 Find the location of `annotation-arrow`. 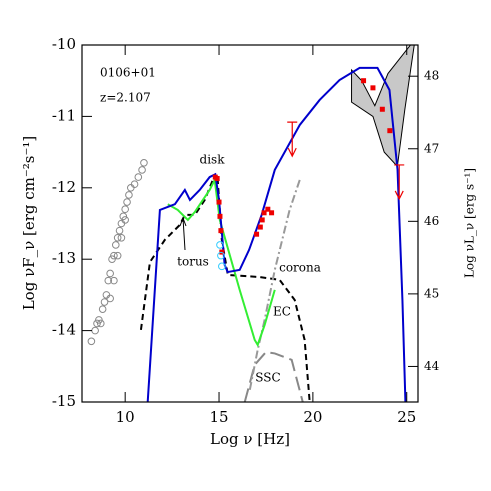

annotation-arrow is located at coordinates (183, 233).